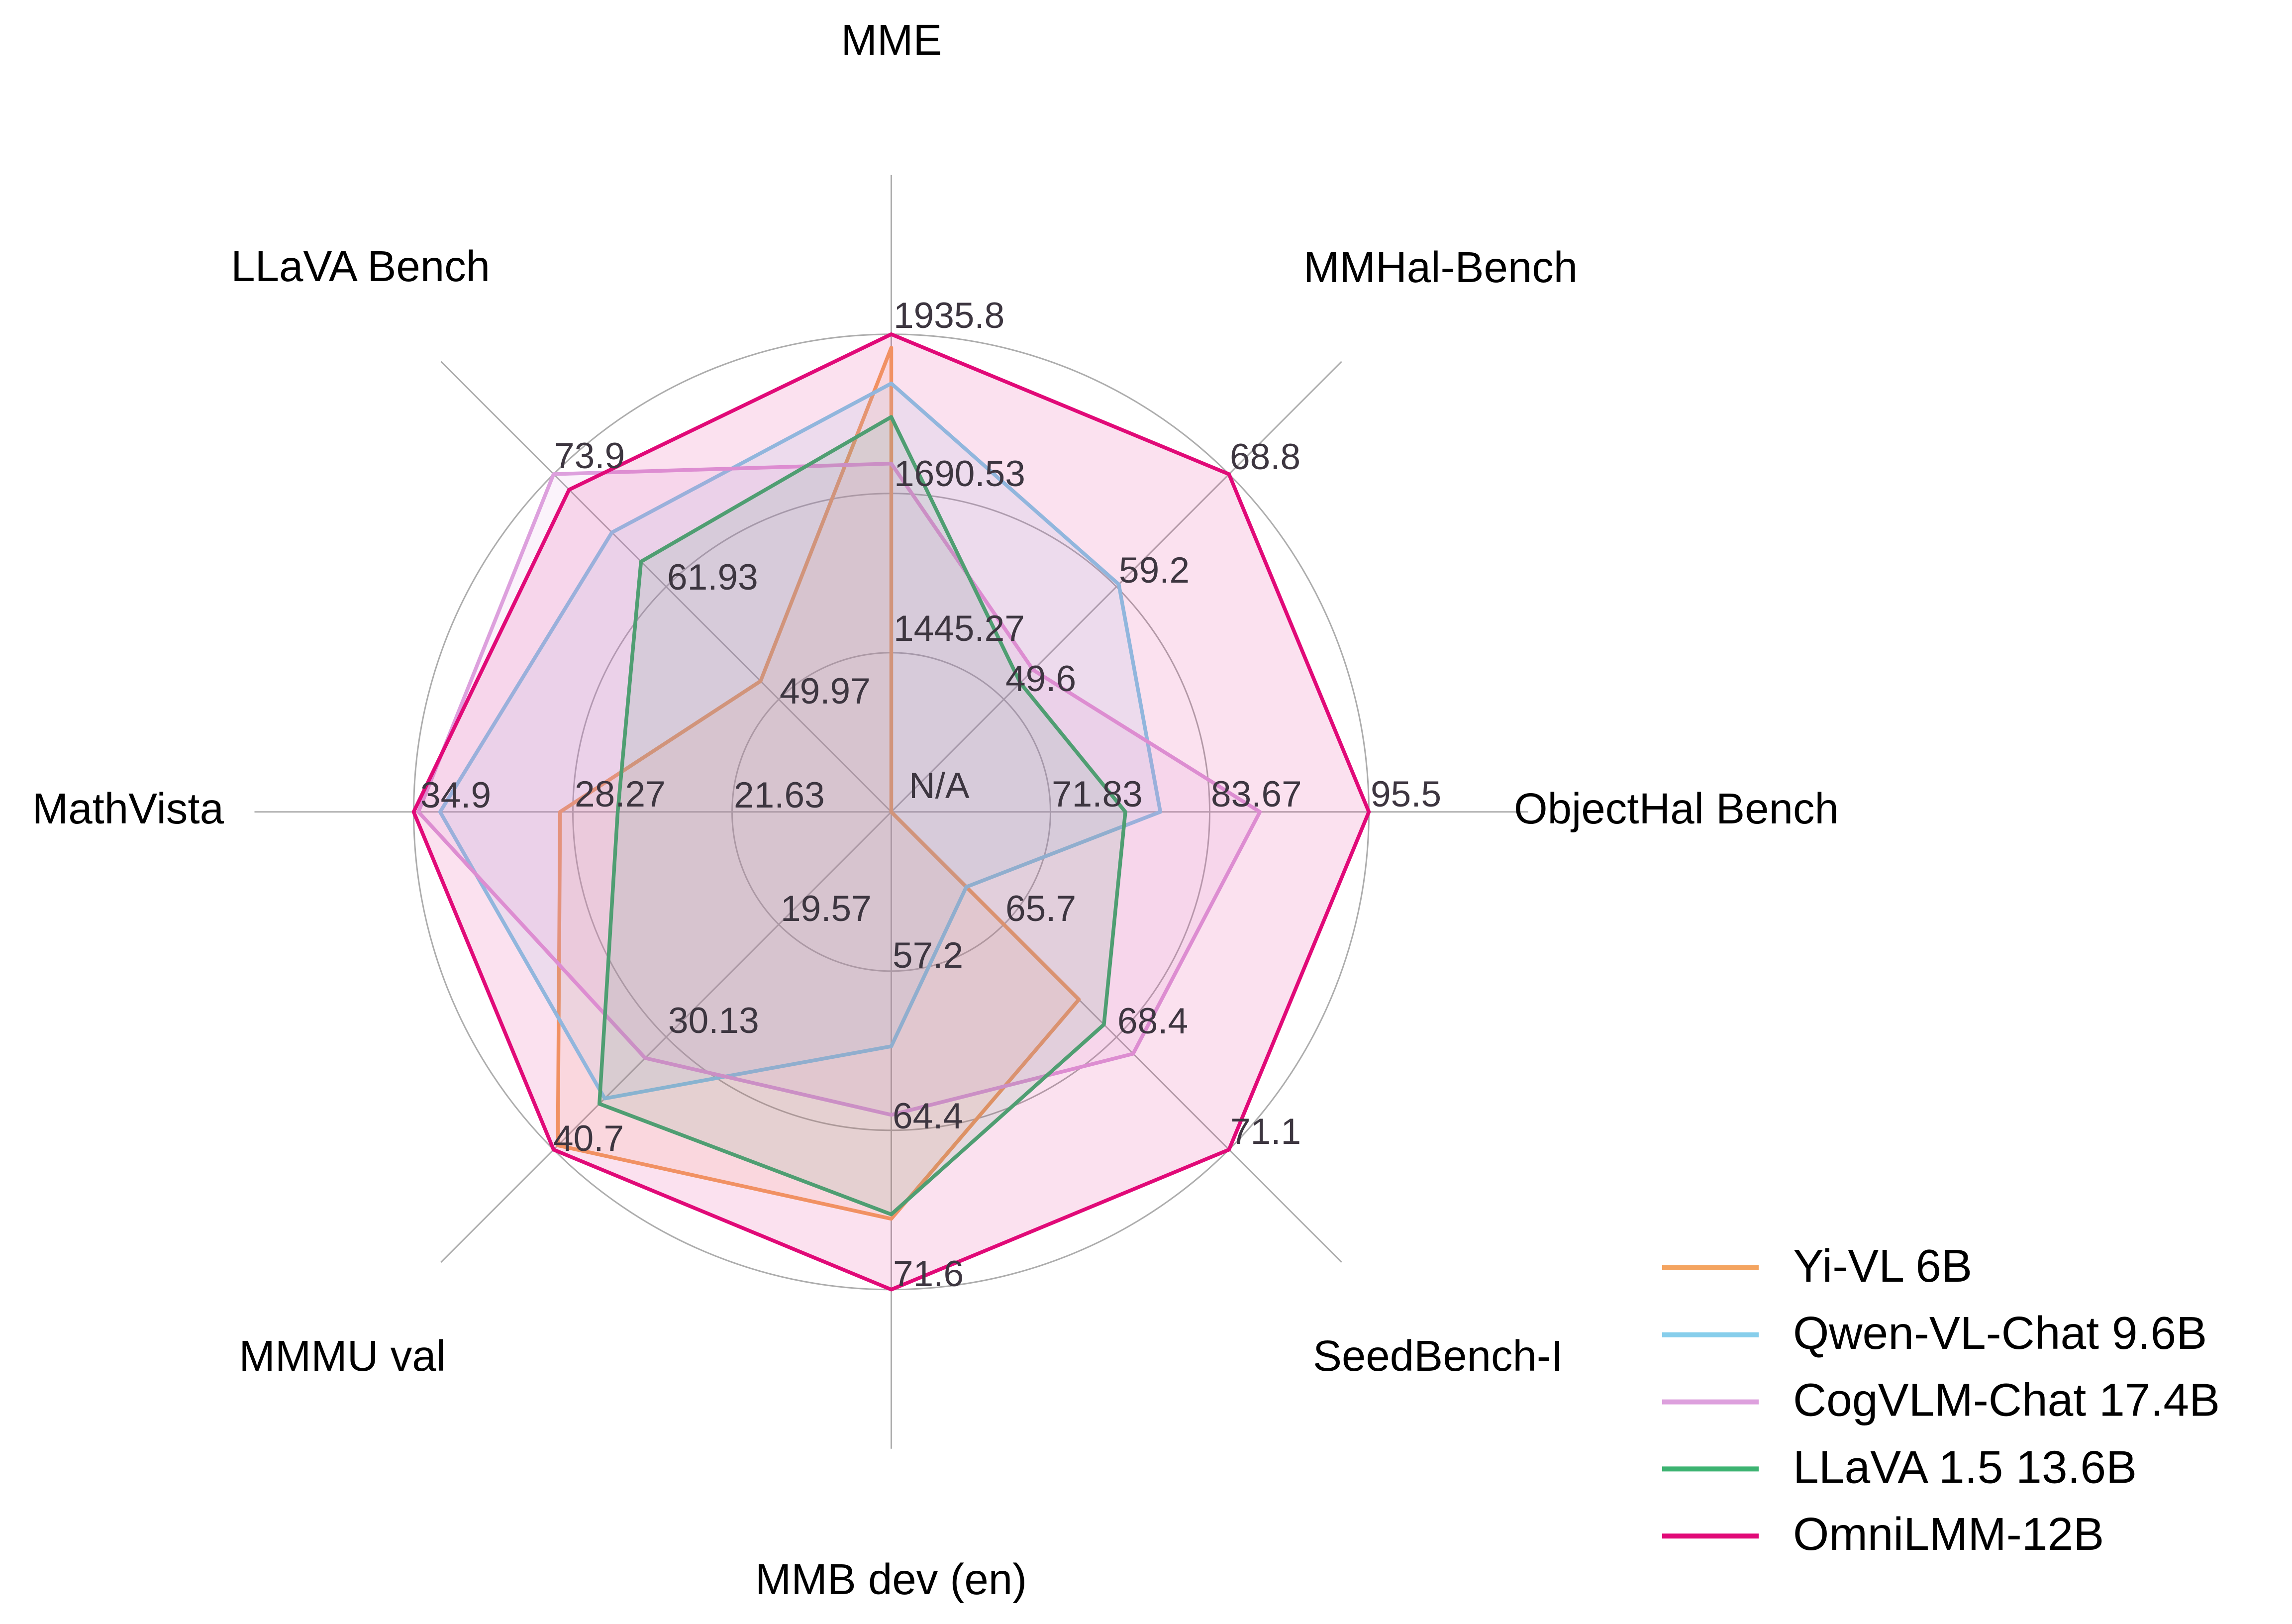  I want to click on svg-text: 21.63, so click(779, 795).